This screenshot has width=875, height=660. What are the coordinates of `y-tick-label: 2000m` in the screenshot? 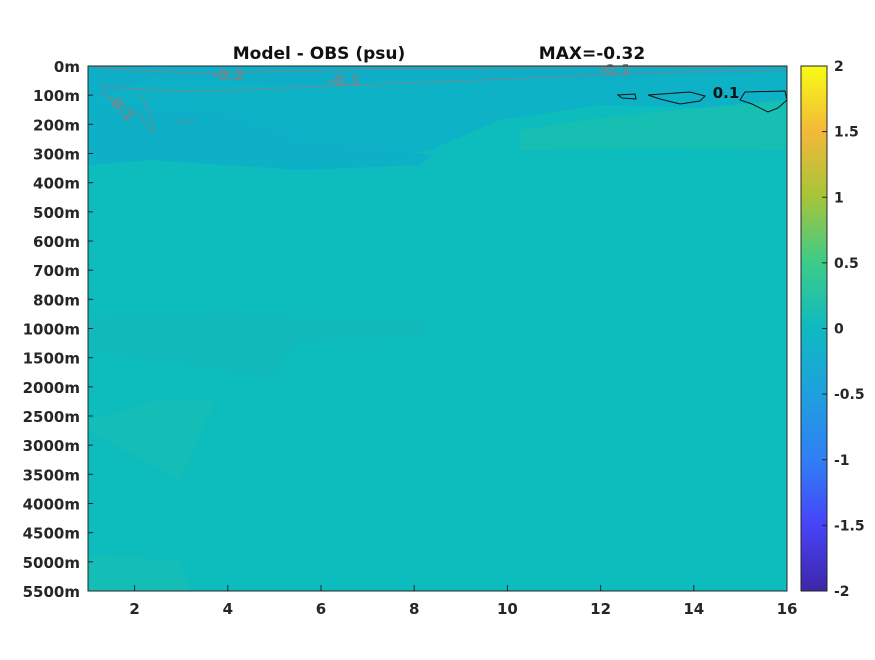 It's located at (51, 388).